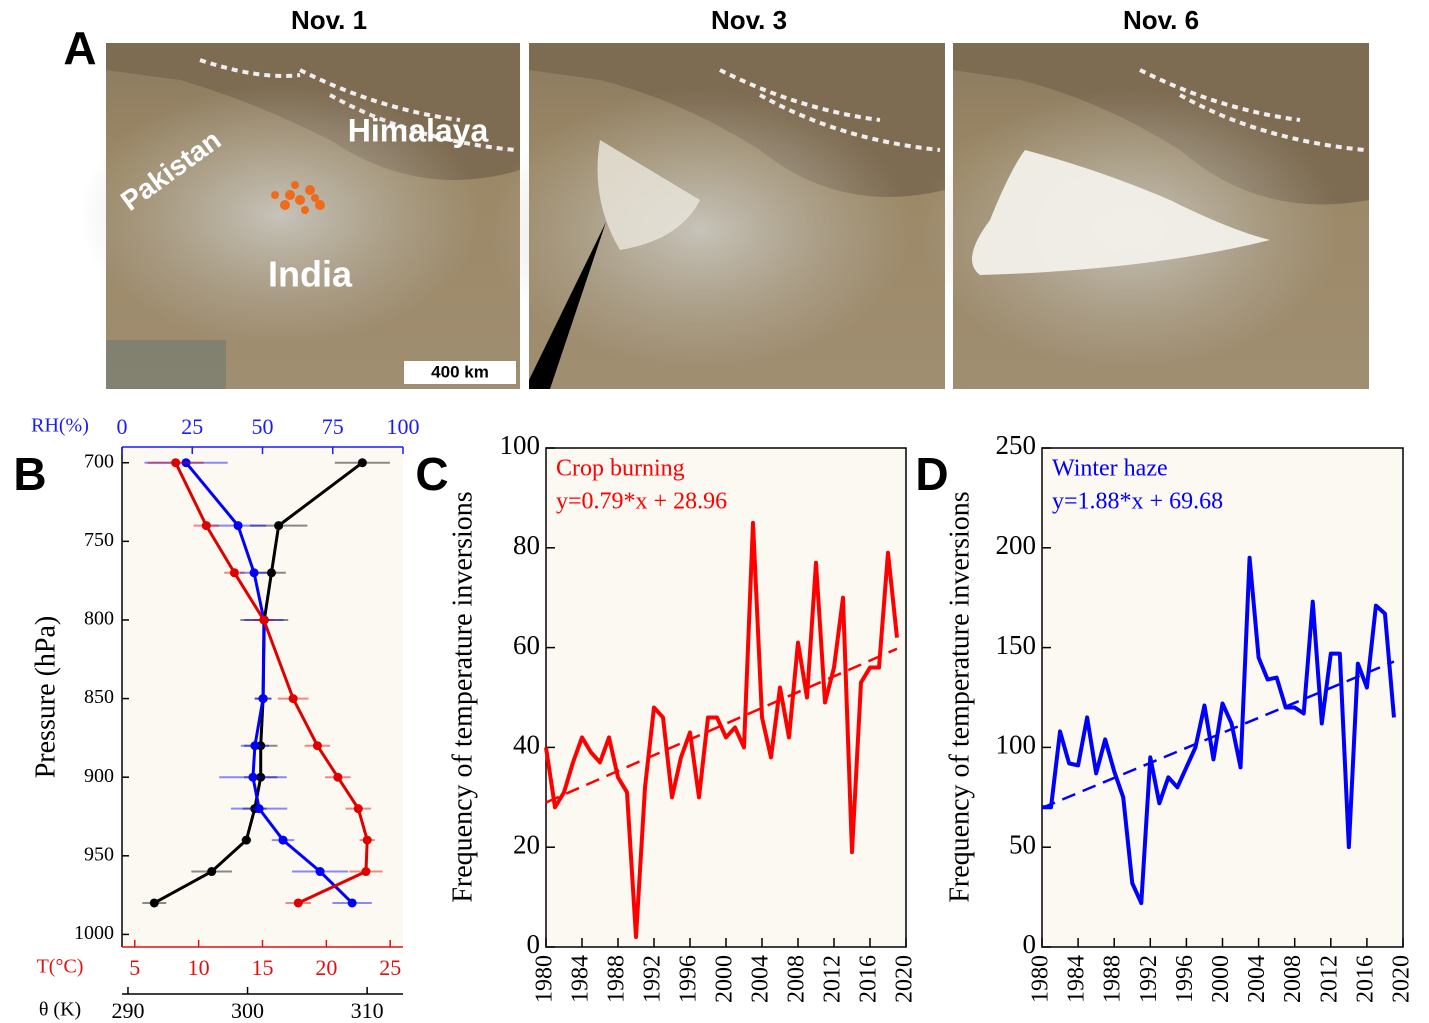 This screenshot has width=1429, height=1023. Describe the element at coordinates (99, 619) in the screenshot. I see `y-tick-label: 800` at that location.